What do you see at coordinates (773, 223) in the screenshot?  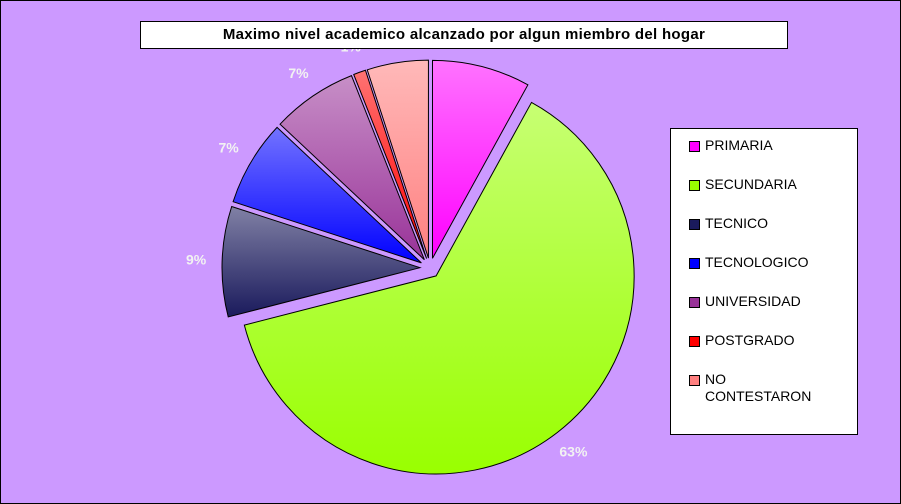 I see `legend-item: TECNICO` at bounding box center [773, 223].